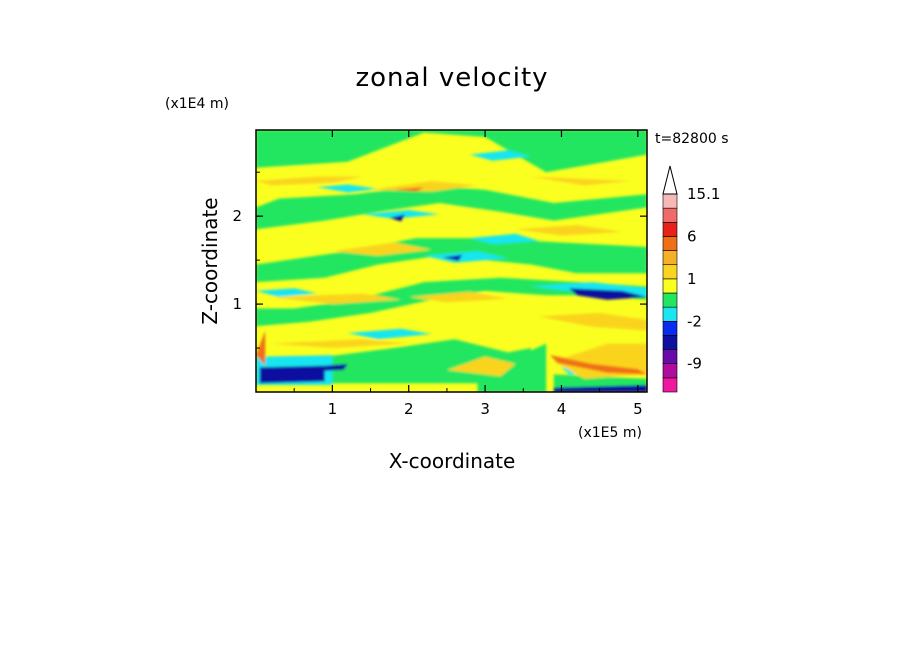 Image resolution: width=904 pixels, height=654 pixels. I want to click on x-tick-label: 1, so click(333, 409).